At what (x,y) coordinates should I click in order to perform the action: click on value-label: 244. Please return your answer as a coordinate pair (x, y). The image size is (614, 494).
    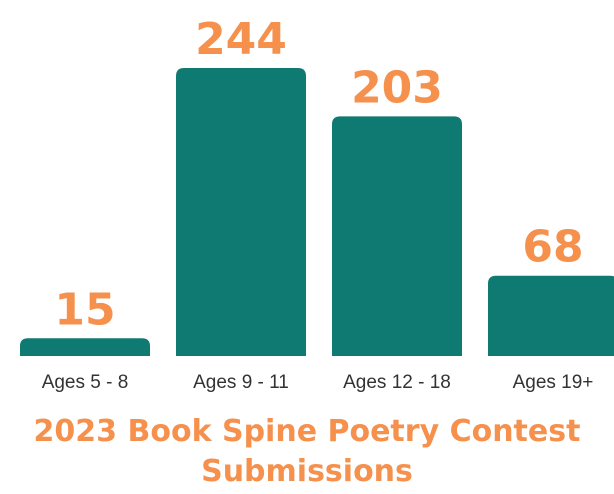
    Looking at the image, I should click on (241, 39).